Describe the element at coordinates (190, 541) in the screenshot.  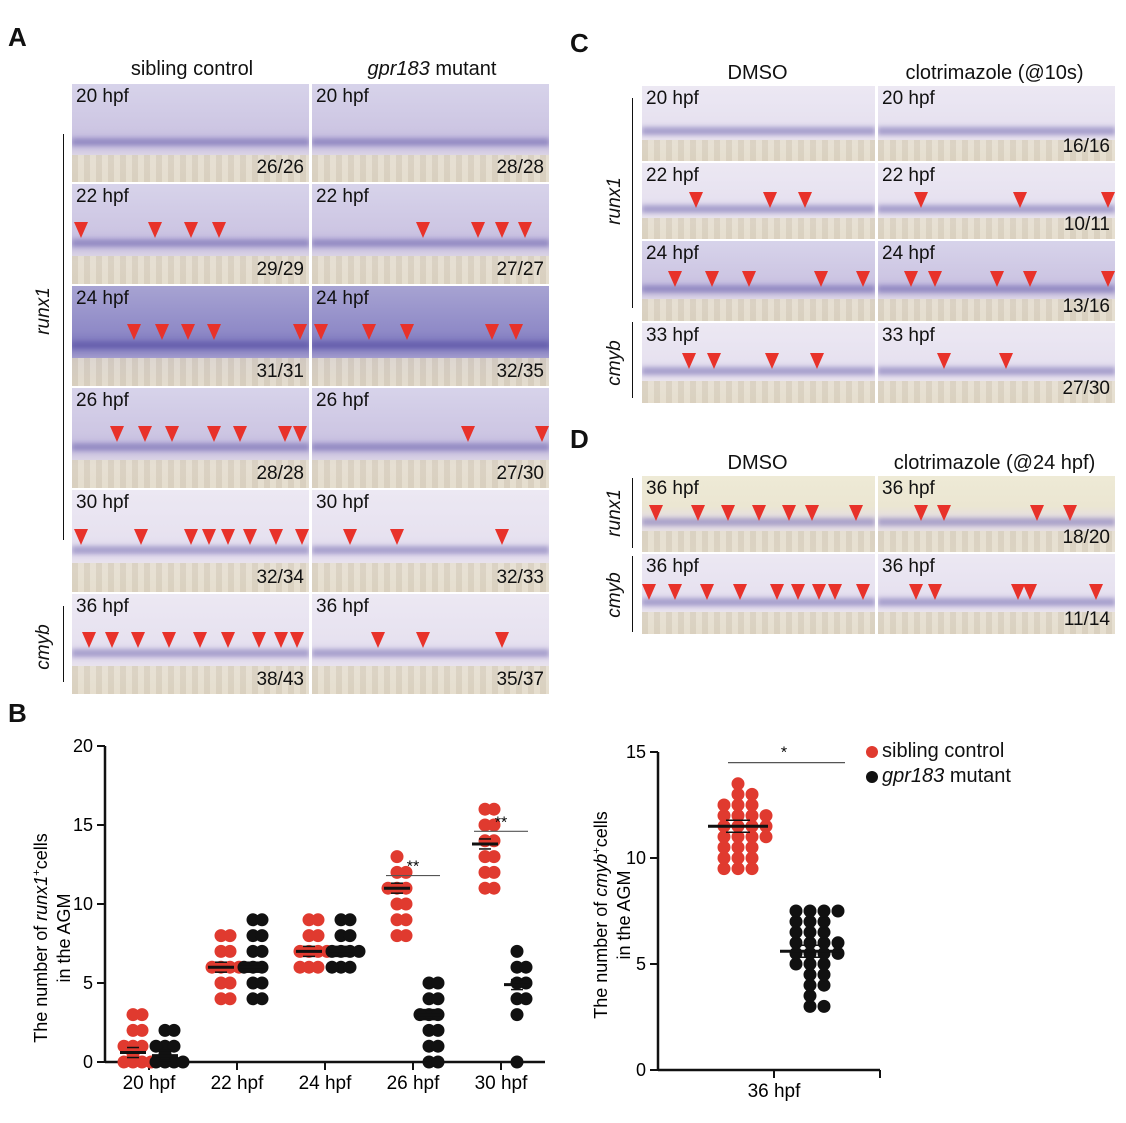
I see `panel-a-sibling-tile: 30 hpf 32/34` at that location.